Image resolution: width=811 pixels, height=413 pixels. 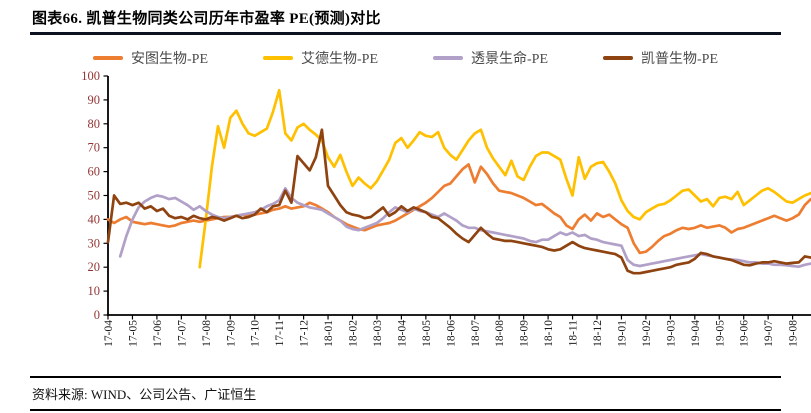 What do you see at coordinates (94, 196) in the screenshot?
I see `y-tick-label: 50` at bounding box center [94, 196].